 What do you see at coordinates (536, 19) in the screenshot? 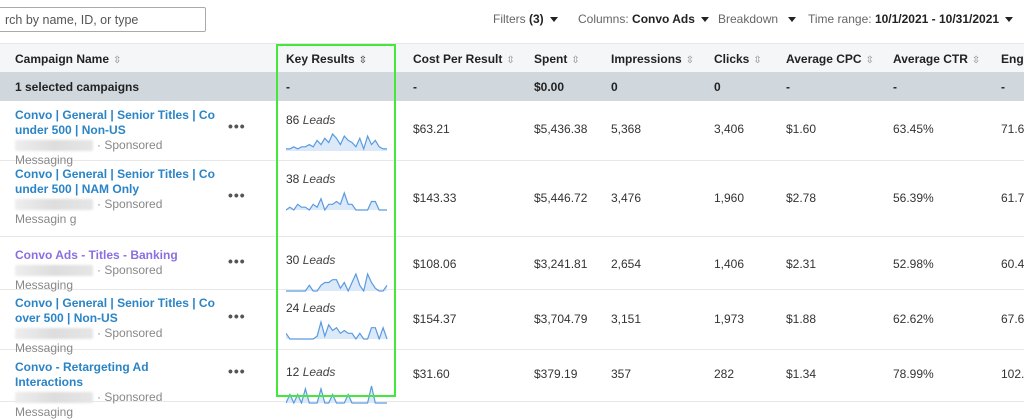
I see `filters-count: (3)` at bounding box center [536, 19].